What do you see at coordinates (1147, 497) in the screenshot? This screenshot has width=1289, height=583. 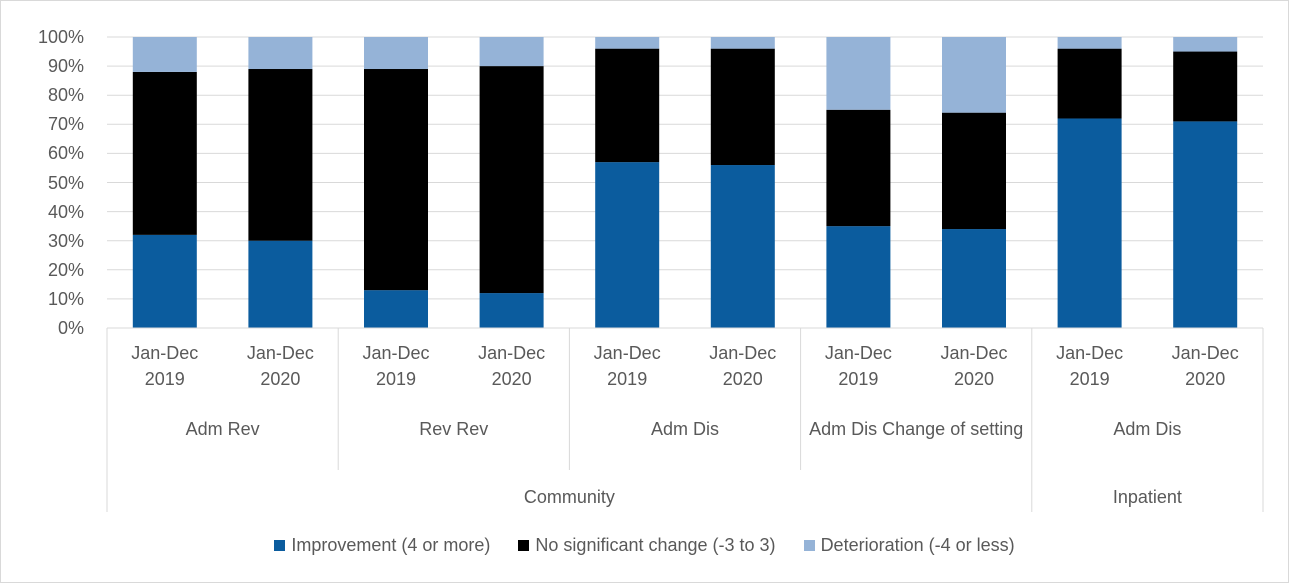 I see `supergroup-label: Inpatient` at bounding box center [1147, 497].